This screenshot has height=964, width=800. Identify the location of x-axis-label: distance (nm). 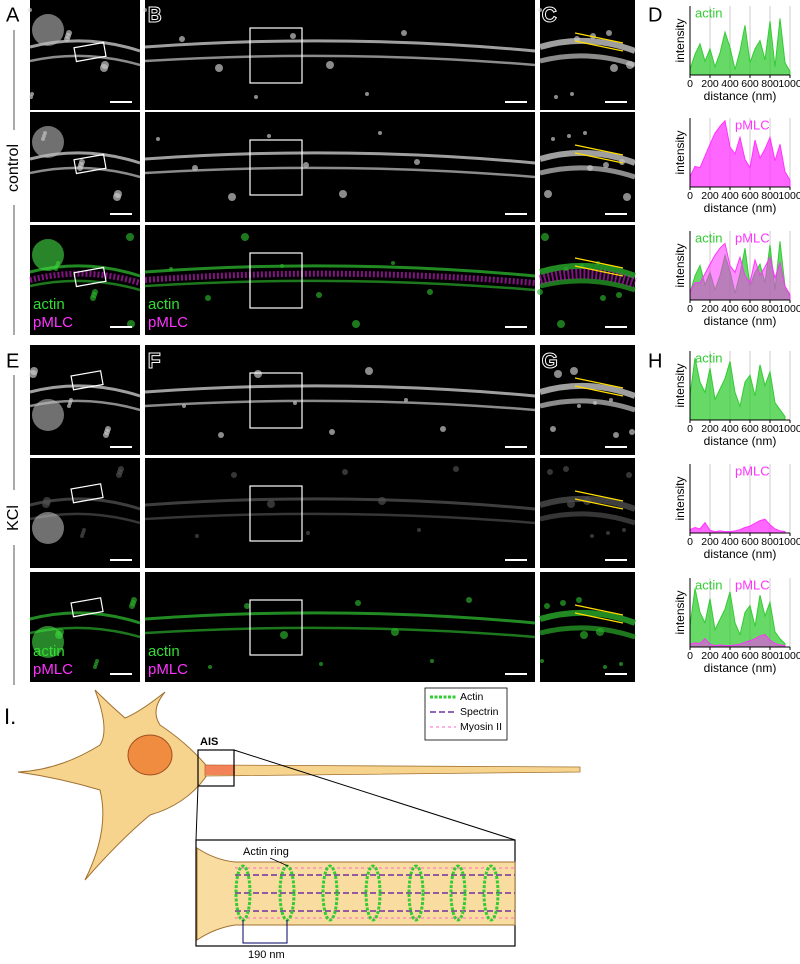
(740, 96).